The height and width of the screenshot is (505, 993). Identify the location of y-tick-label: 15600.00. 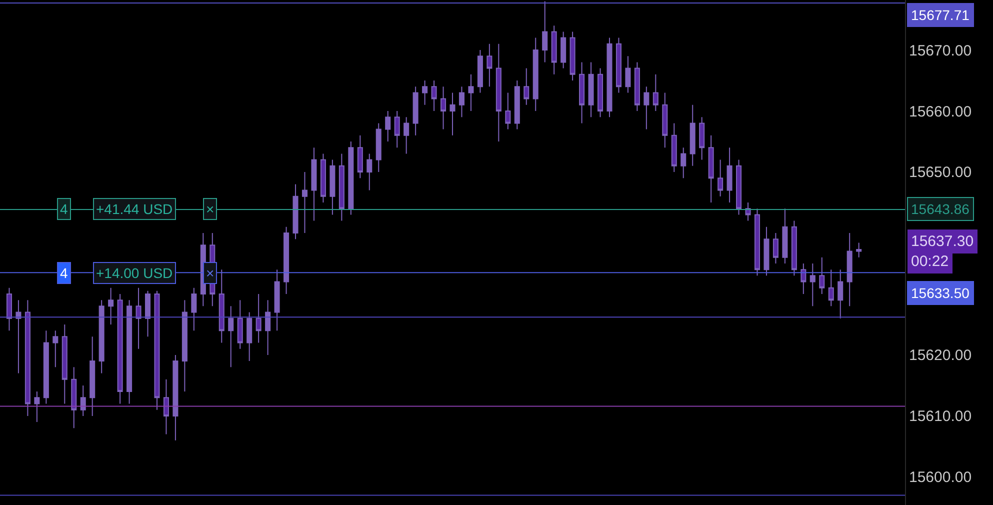
(940, 477).